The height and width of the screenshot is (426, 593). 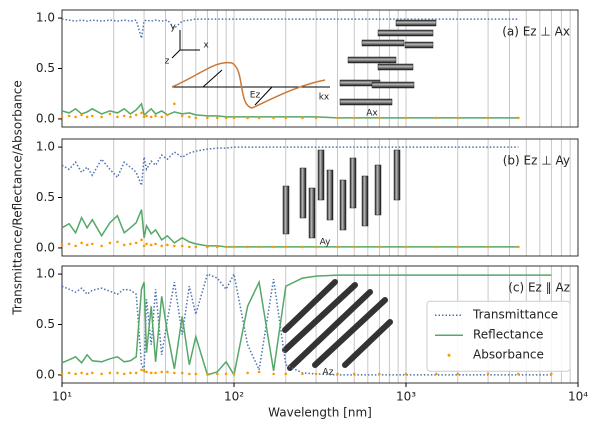 I want to click on legend-marker, so click(x=449, y=355).